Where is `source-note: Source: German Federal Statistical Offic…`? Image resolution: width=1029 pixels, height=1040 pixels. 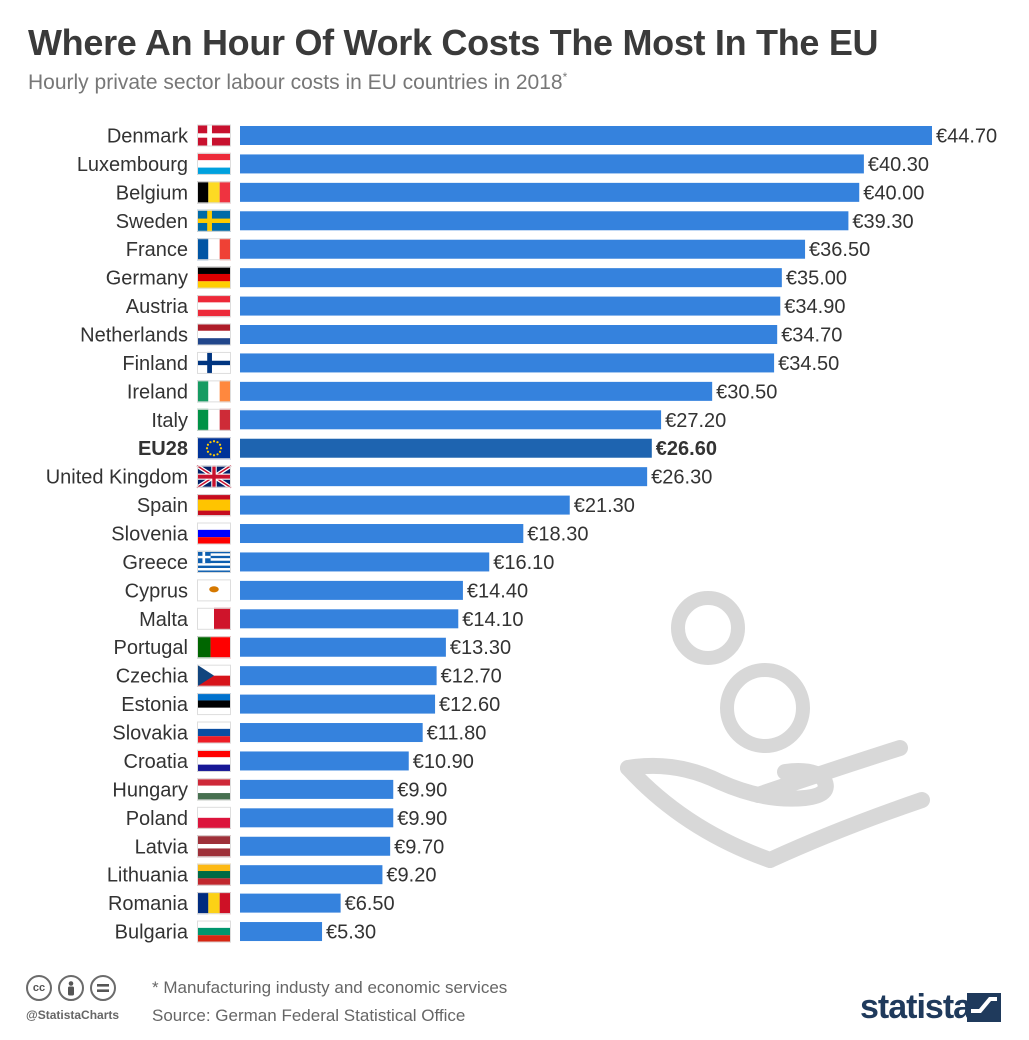 source-note: Source: German Federal Statistical Offic… is located at coordinates (309, 1015).